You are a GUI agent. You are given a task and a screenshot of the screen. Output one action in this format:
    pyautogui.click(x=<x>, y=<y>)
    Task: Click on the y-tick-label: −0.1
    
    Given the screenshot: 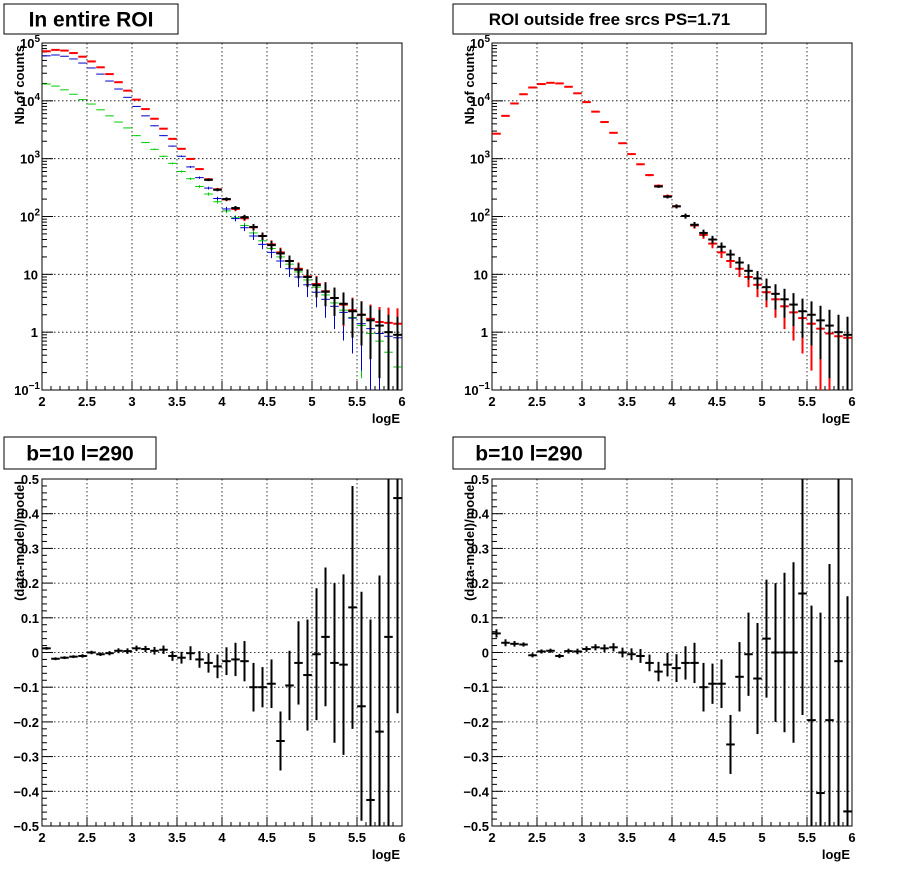 What is the action you would take?
    pyautogui.click(x=476, y=687)
    